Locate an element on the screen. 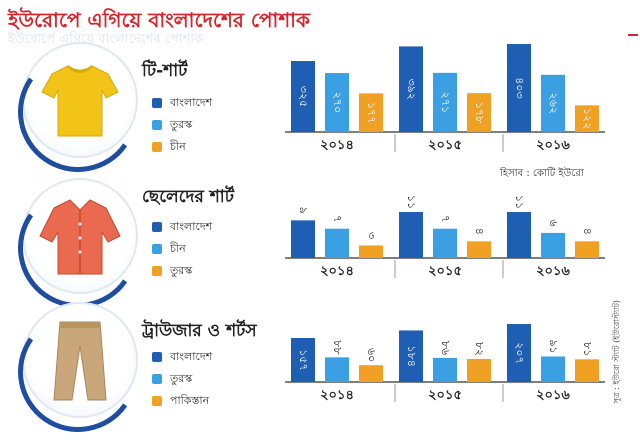 The height and width of the screenshot is (442, 640). data-label: ২৭১ is located at coordinates (445, 102).